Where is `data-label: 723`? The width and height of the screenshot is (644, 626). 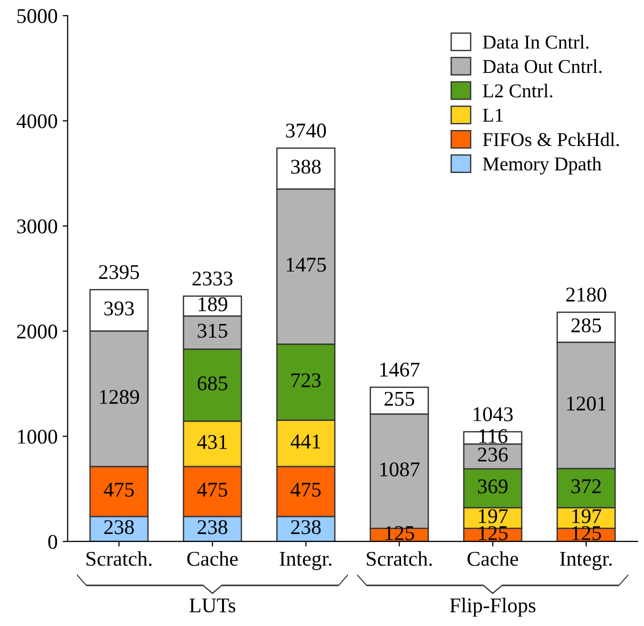 data-label: 723 is located at coordinates (306, 380).